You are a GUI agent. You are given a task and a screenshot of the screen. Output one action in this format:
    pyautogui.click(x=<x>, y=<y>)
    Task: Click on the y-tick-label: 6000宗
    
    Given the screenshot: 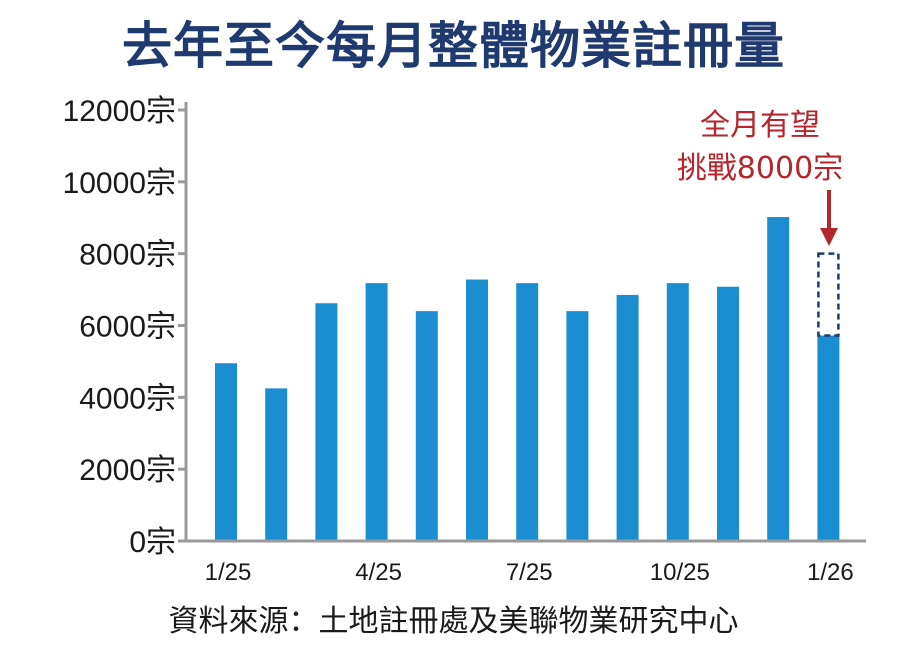 What is the action you would take?
    pyautogui.click(x=127, y=327)
    